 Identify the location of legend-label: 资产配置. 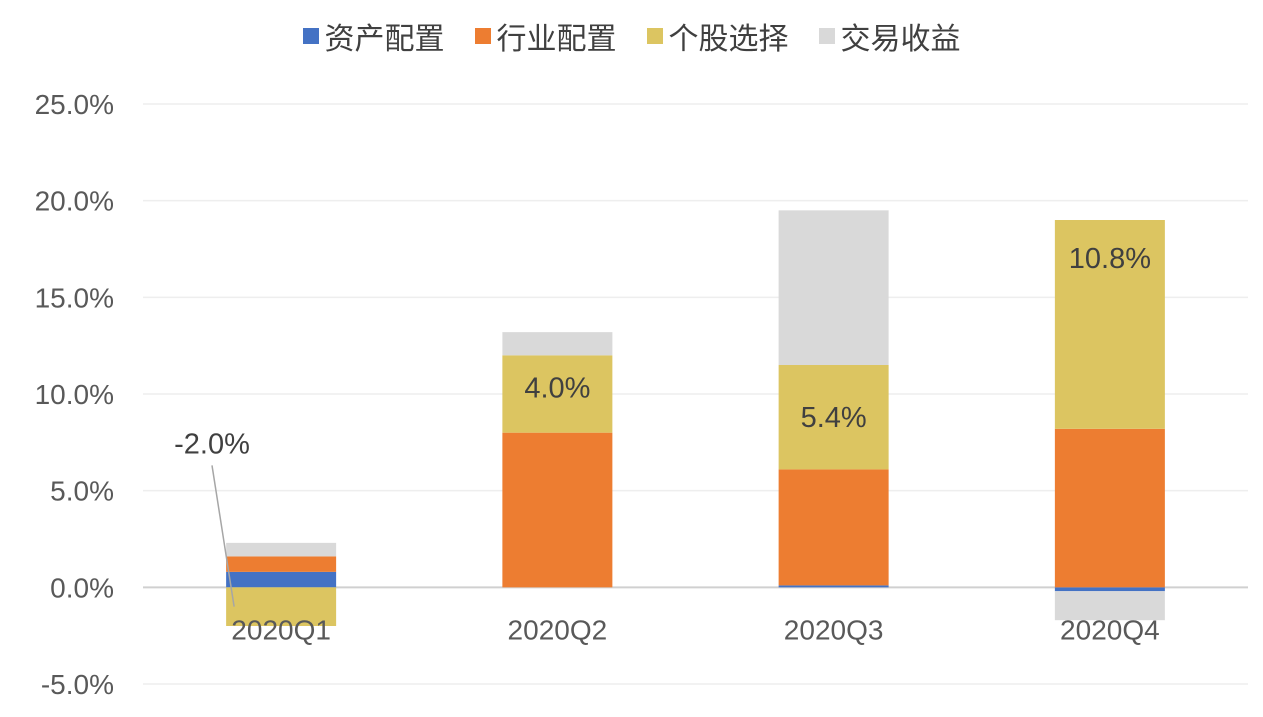
(384, 39).